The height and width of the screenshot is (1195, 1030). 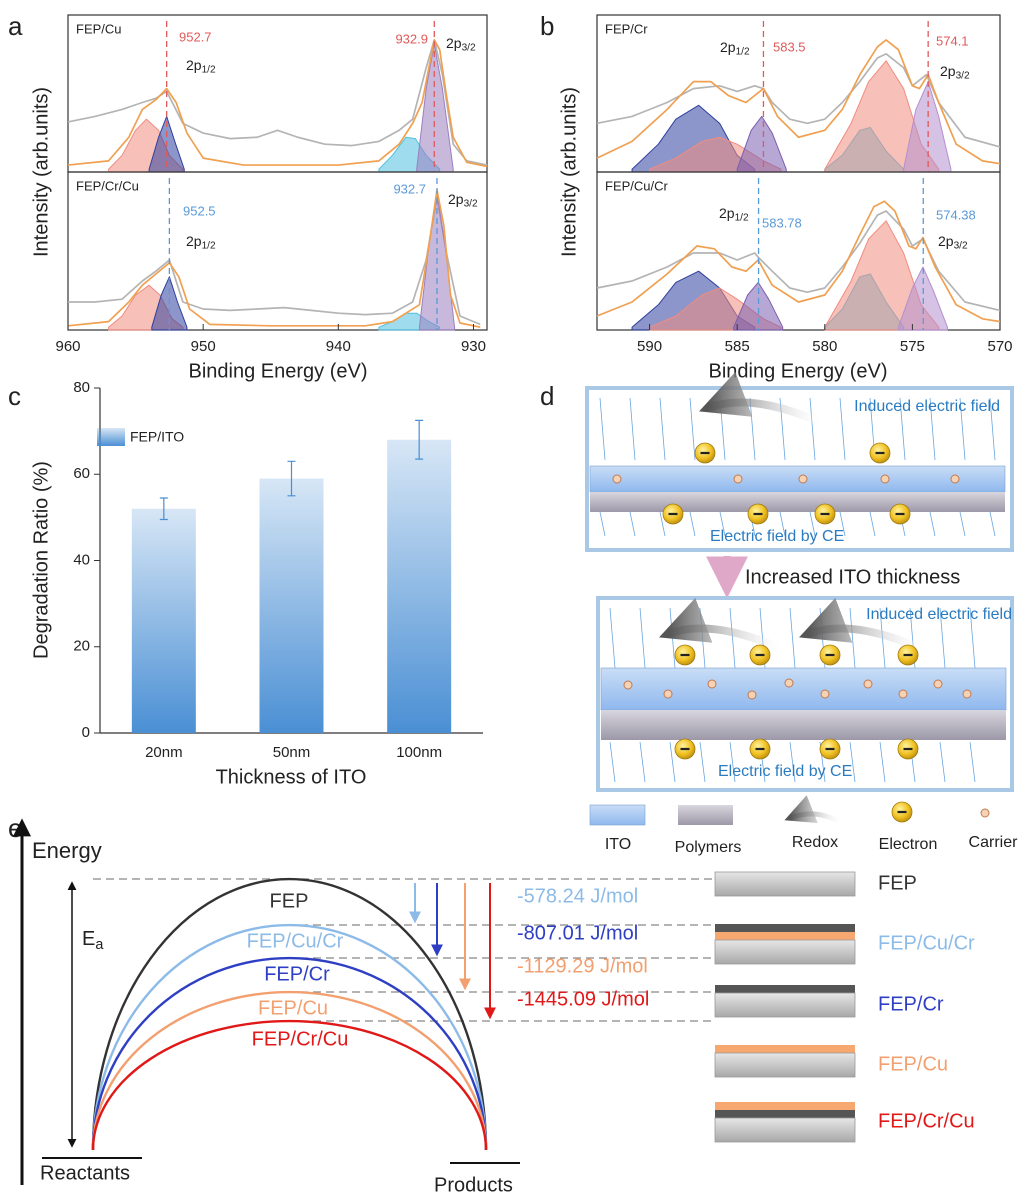 What do you see at coordinates (789, 46) in the screenshot?
I see `peak-value: 583.5` at bounding box center [789, 46].